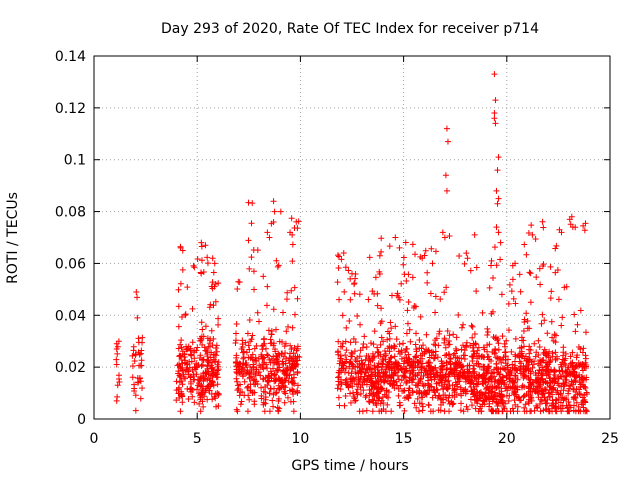  Describe the element at coordinates (81, 420) in the screenshot. I see `y-tick-label: 0` at that location.